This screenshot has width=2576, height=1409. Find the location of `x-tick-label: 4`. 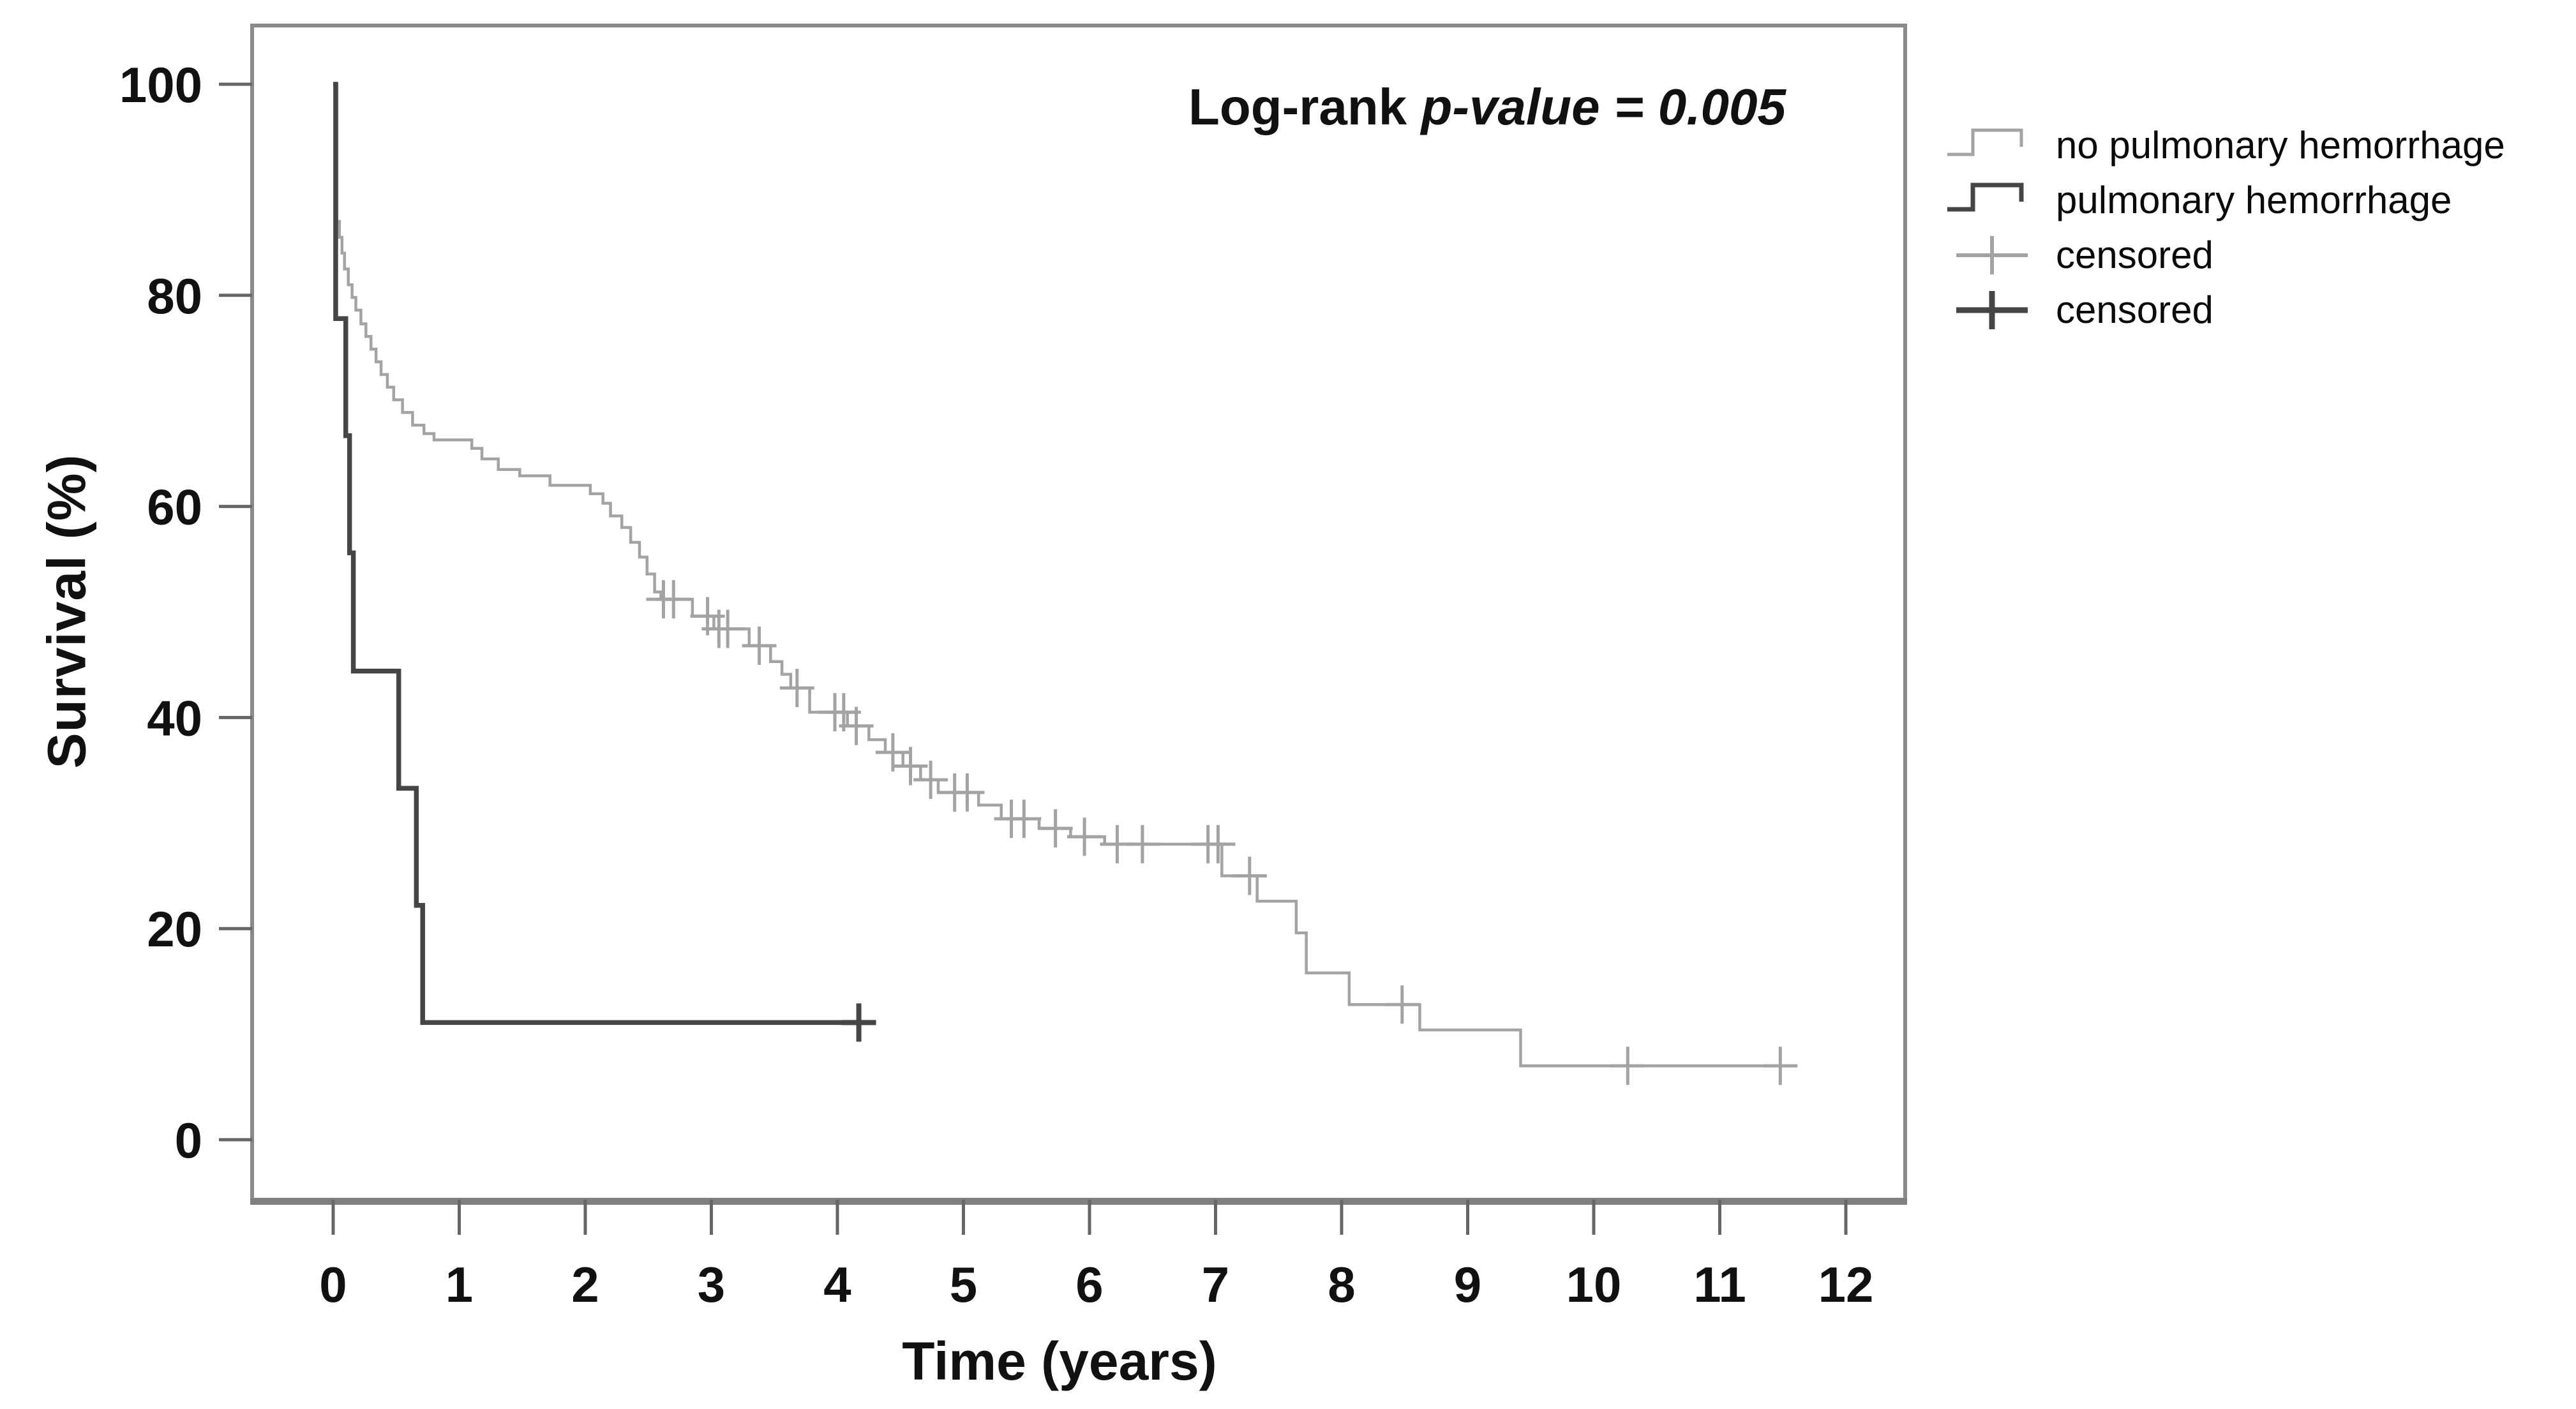

x-tick-label: 4 is located at coordinates (837, 1284).